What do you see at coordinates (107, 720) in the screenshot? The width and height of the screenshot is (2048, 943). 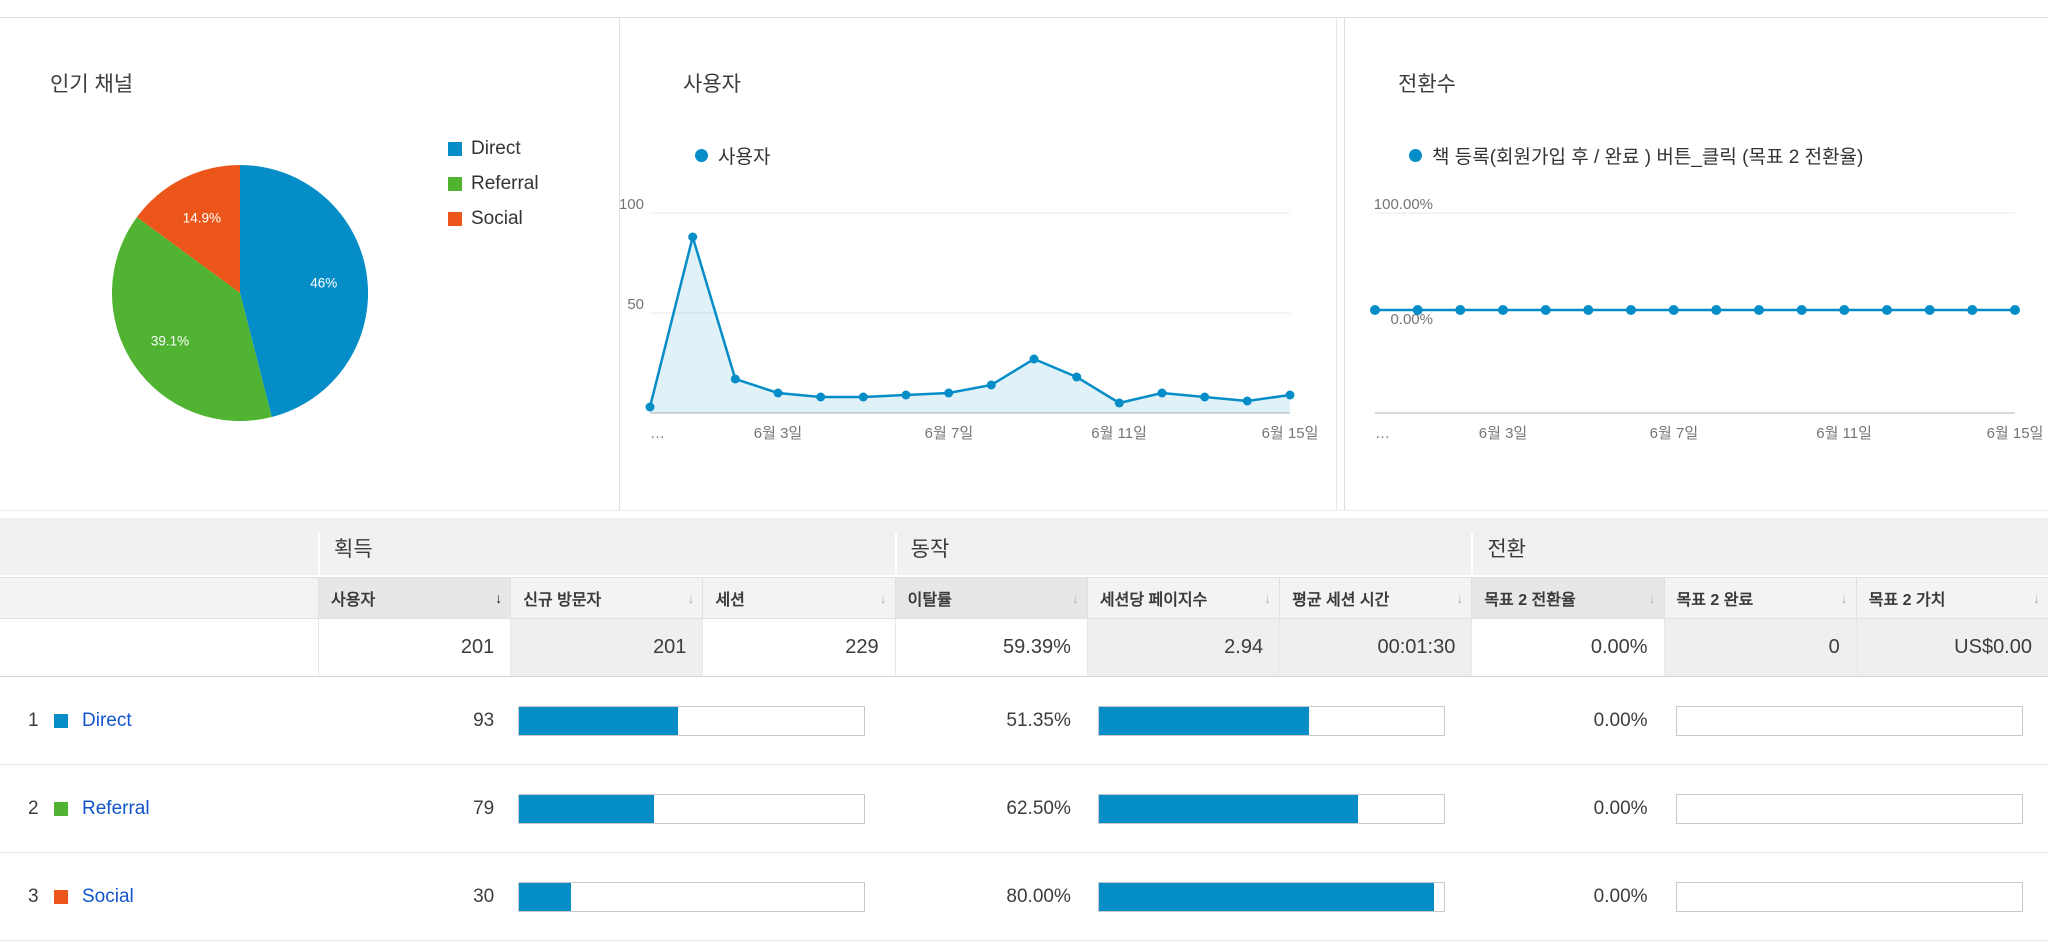 I see `channel-link-direct: Direct` at bounding box center [107, 720].